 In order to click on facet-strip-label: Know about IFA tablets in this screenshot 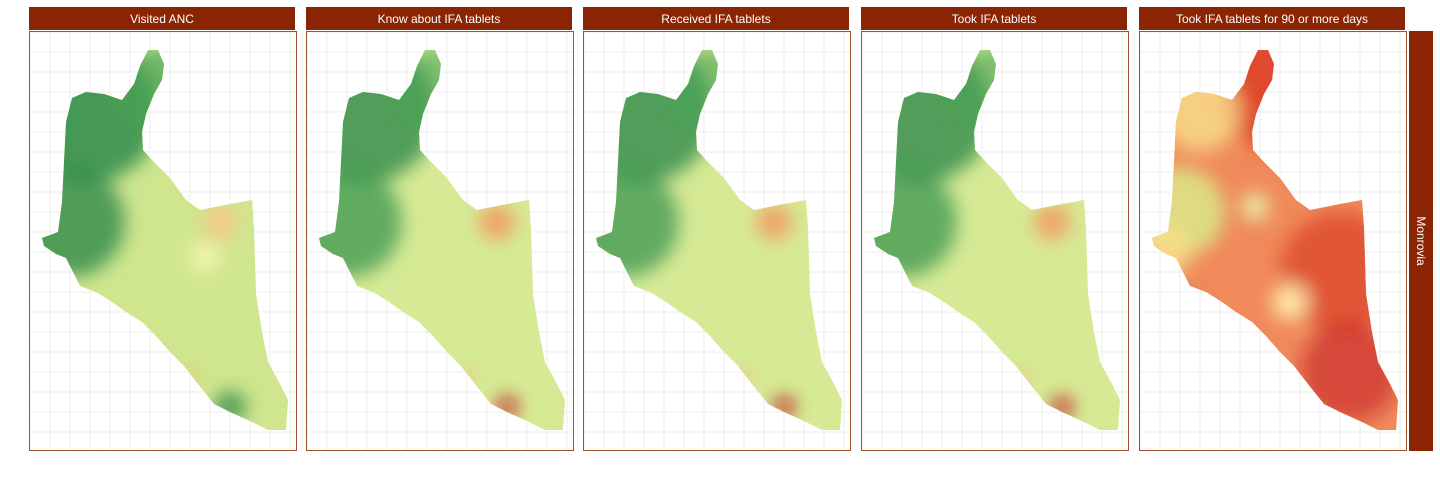, I will do `click(439, 18)`.